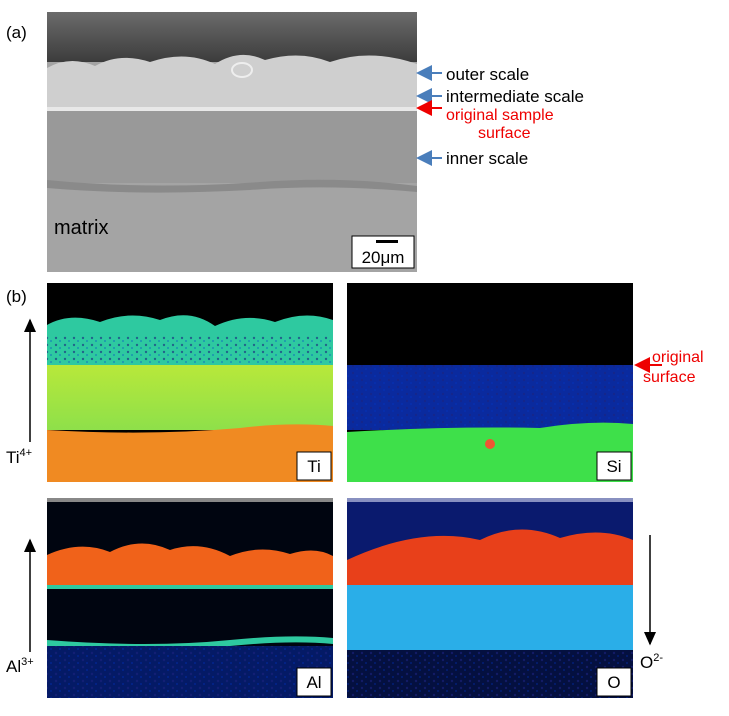  I want to click on annotation: intermediate scale, so click(515, 96).